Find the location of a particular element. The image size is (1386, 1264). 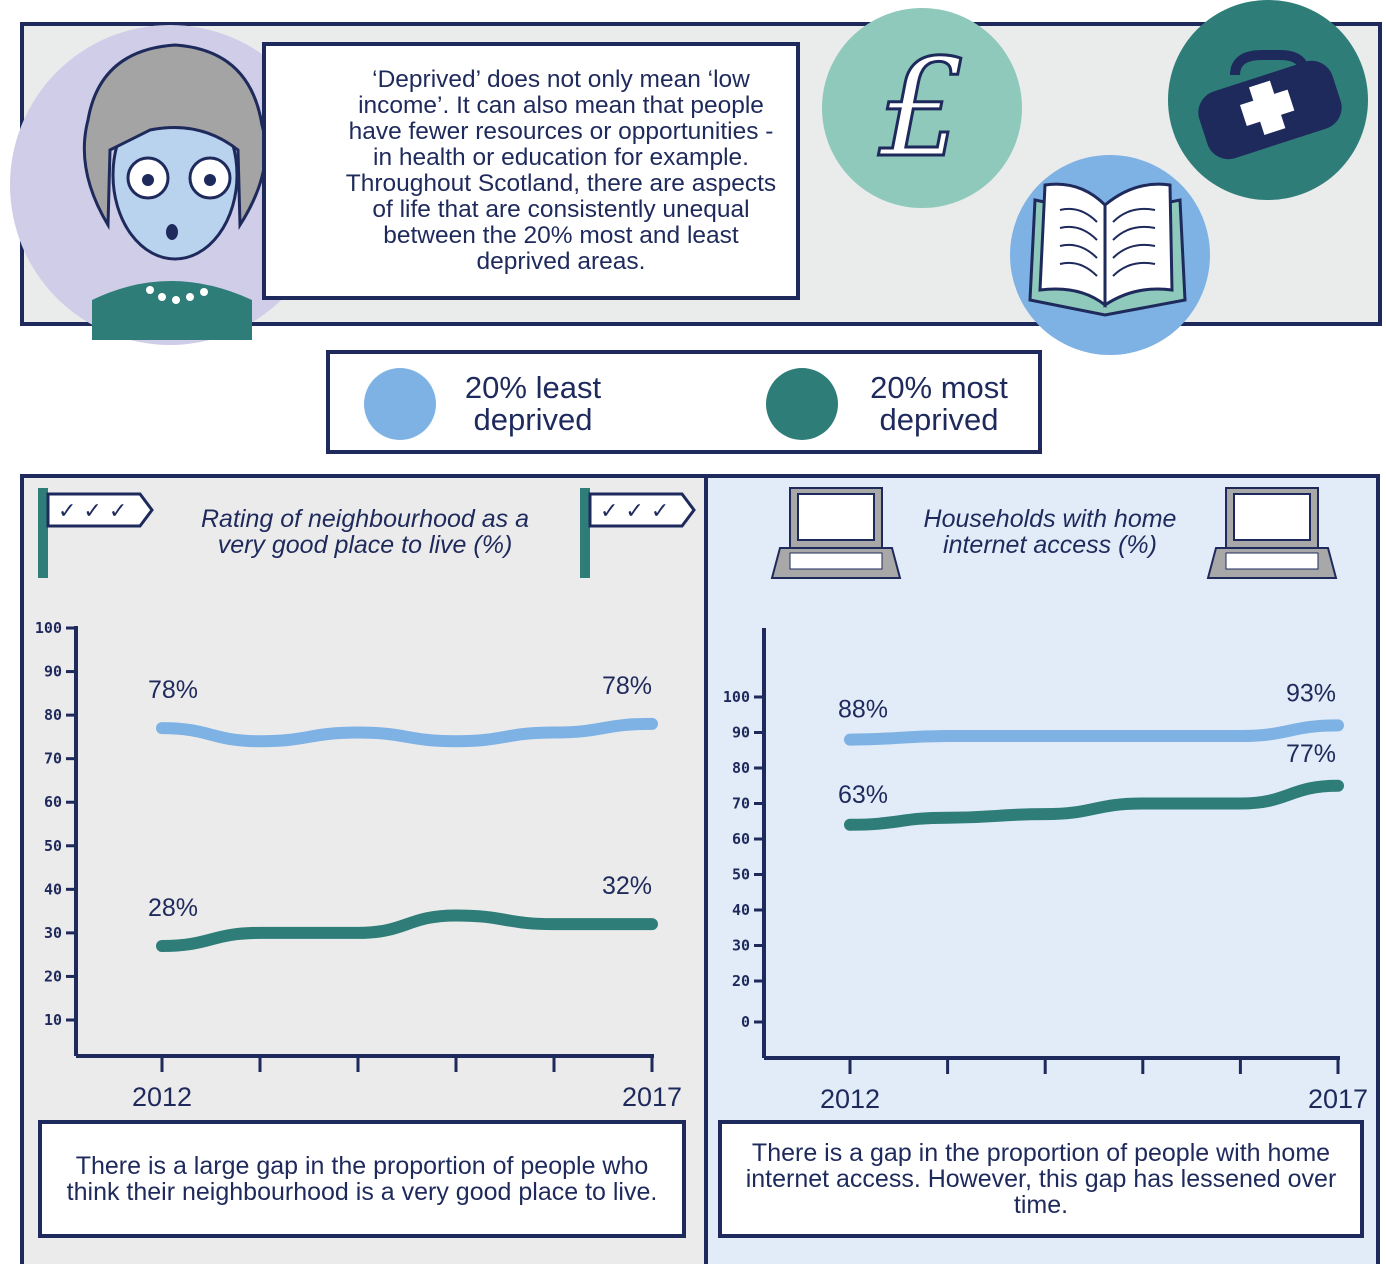

legend: 20% least deprived 20% most deprived is located at coordinates (684, 402).